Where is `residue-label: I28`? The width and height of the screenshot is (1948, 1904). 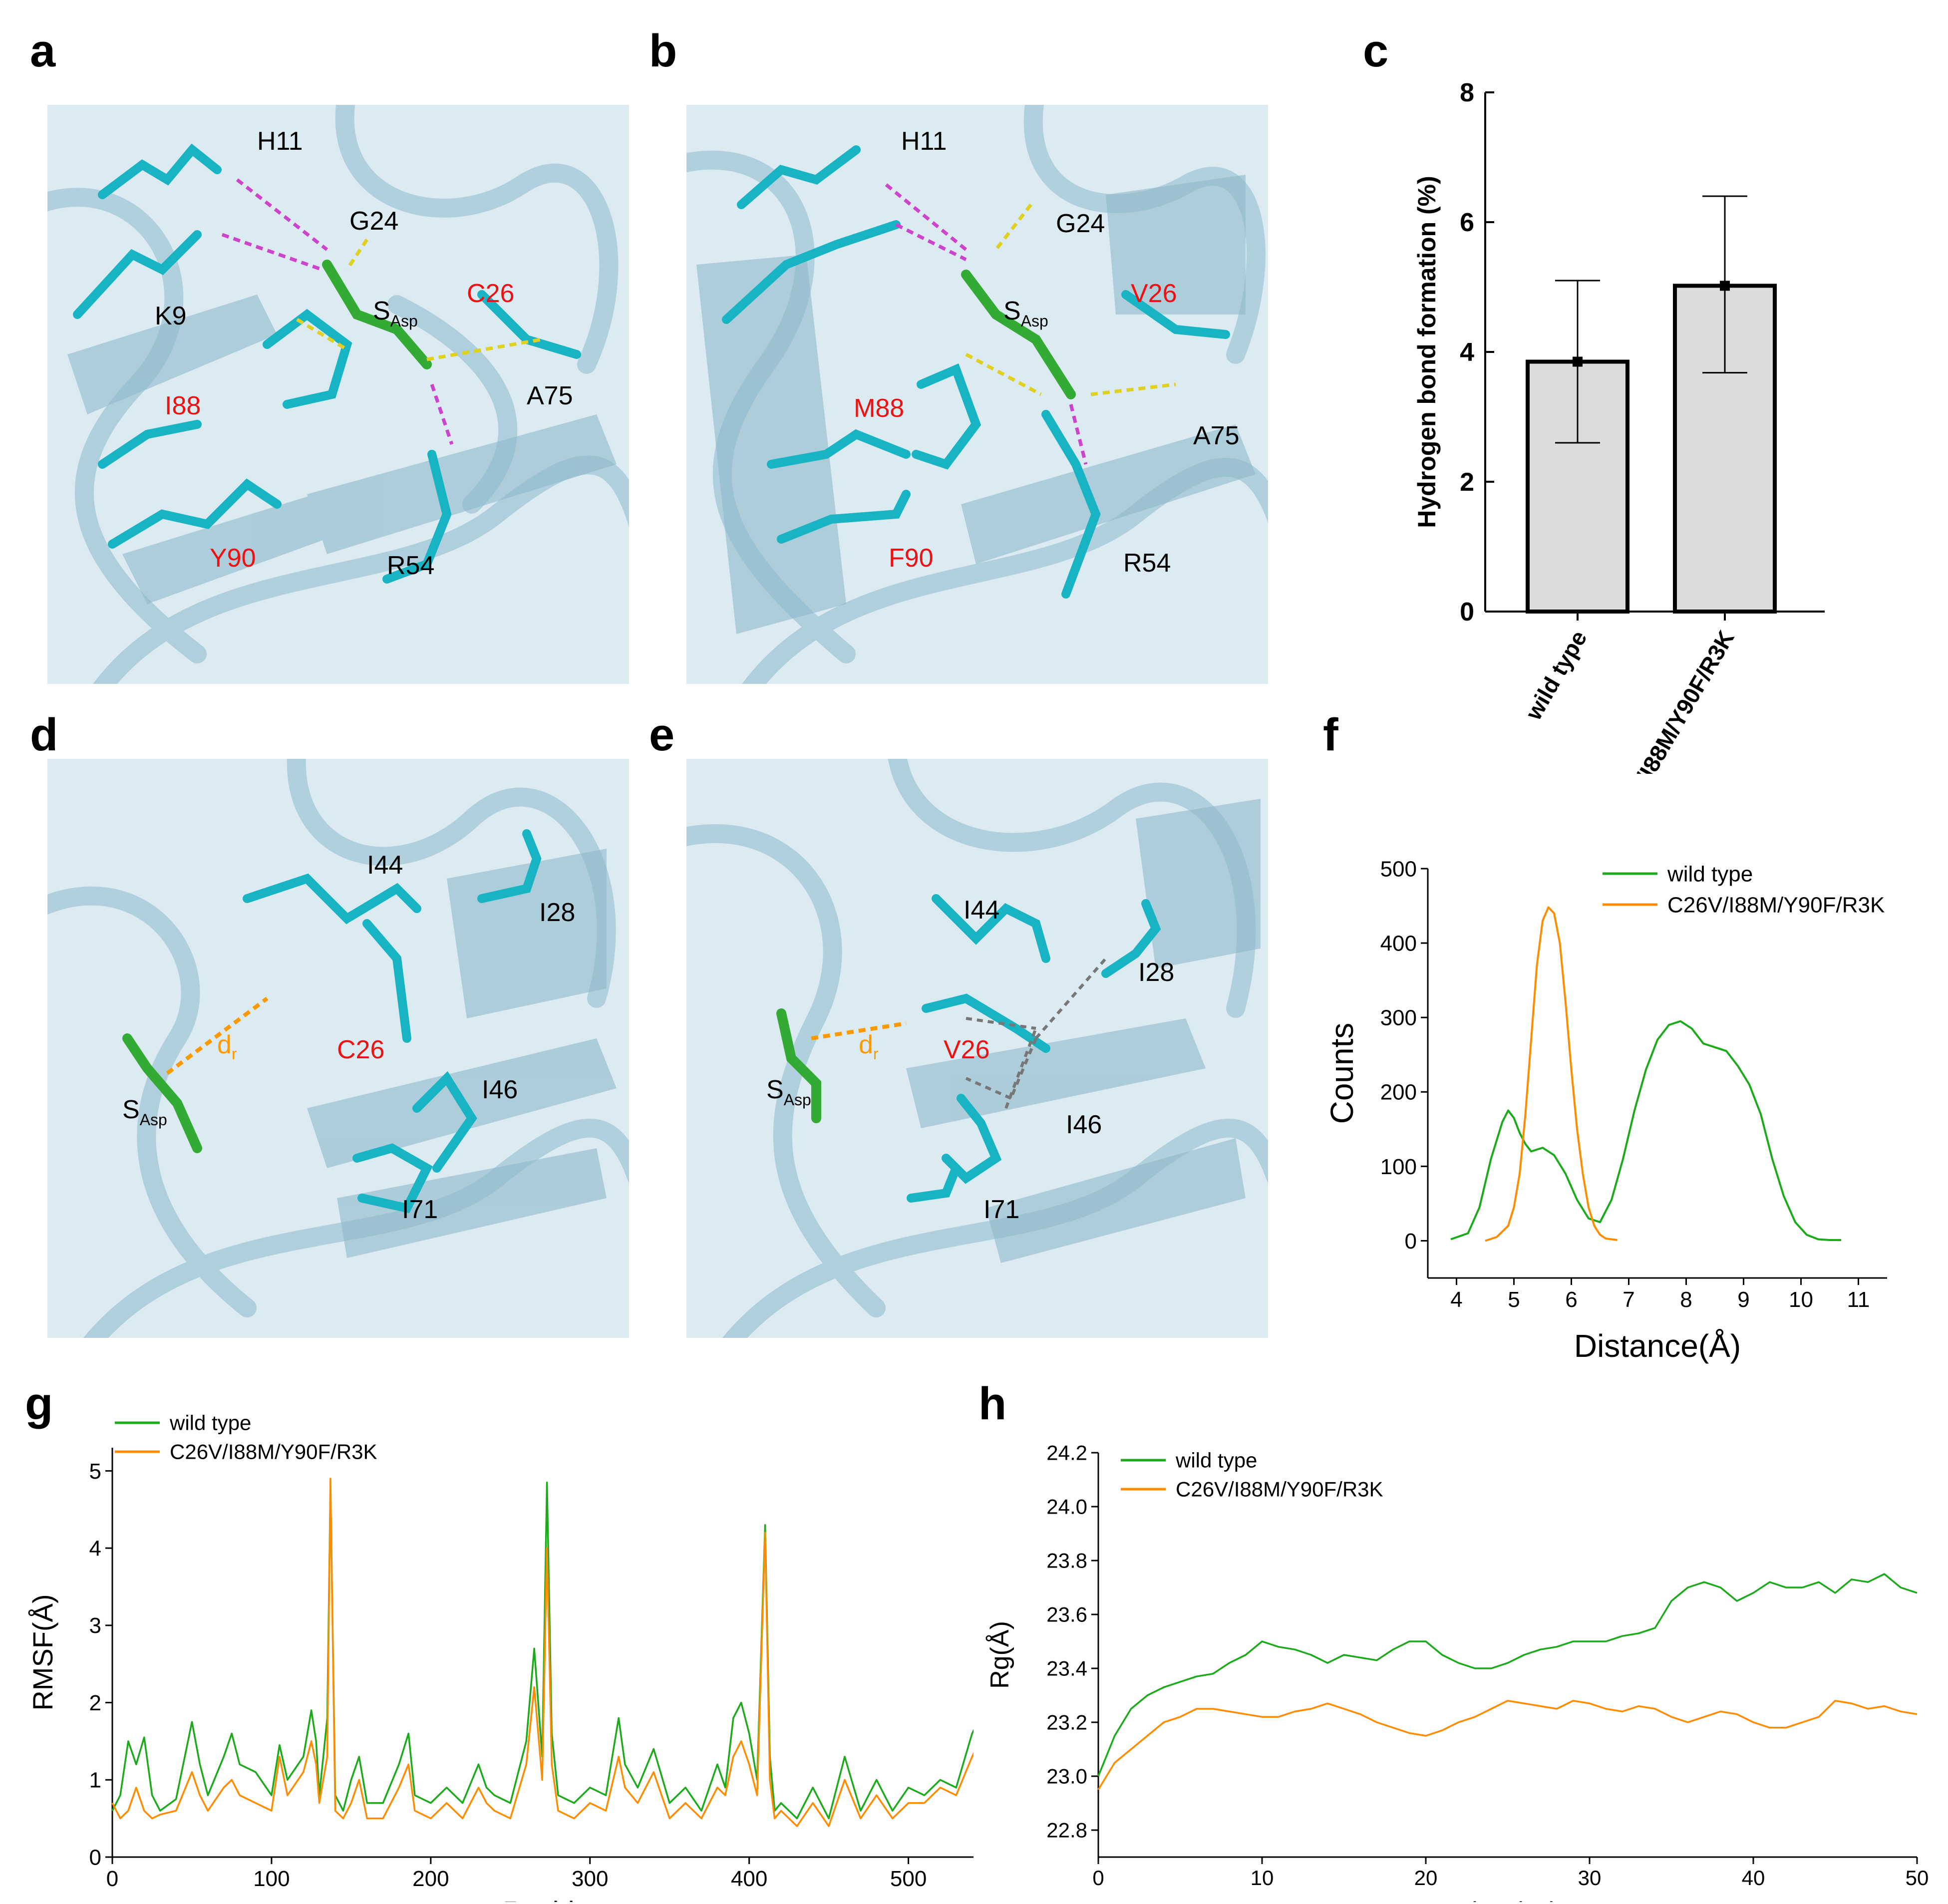 residue-label: I28 is located at coordinates (1156, 972).